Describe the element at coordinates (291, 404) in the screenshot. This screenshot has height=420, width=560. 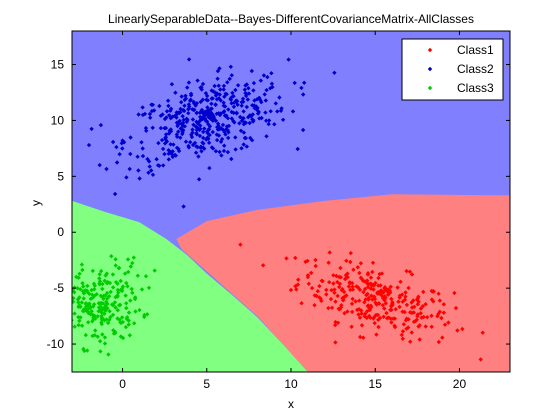
I see `x-axis-label: x` at that location.